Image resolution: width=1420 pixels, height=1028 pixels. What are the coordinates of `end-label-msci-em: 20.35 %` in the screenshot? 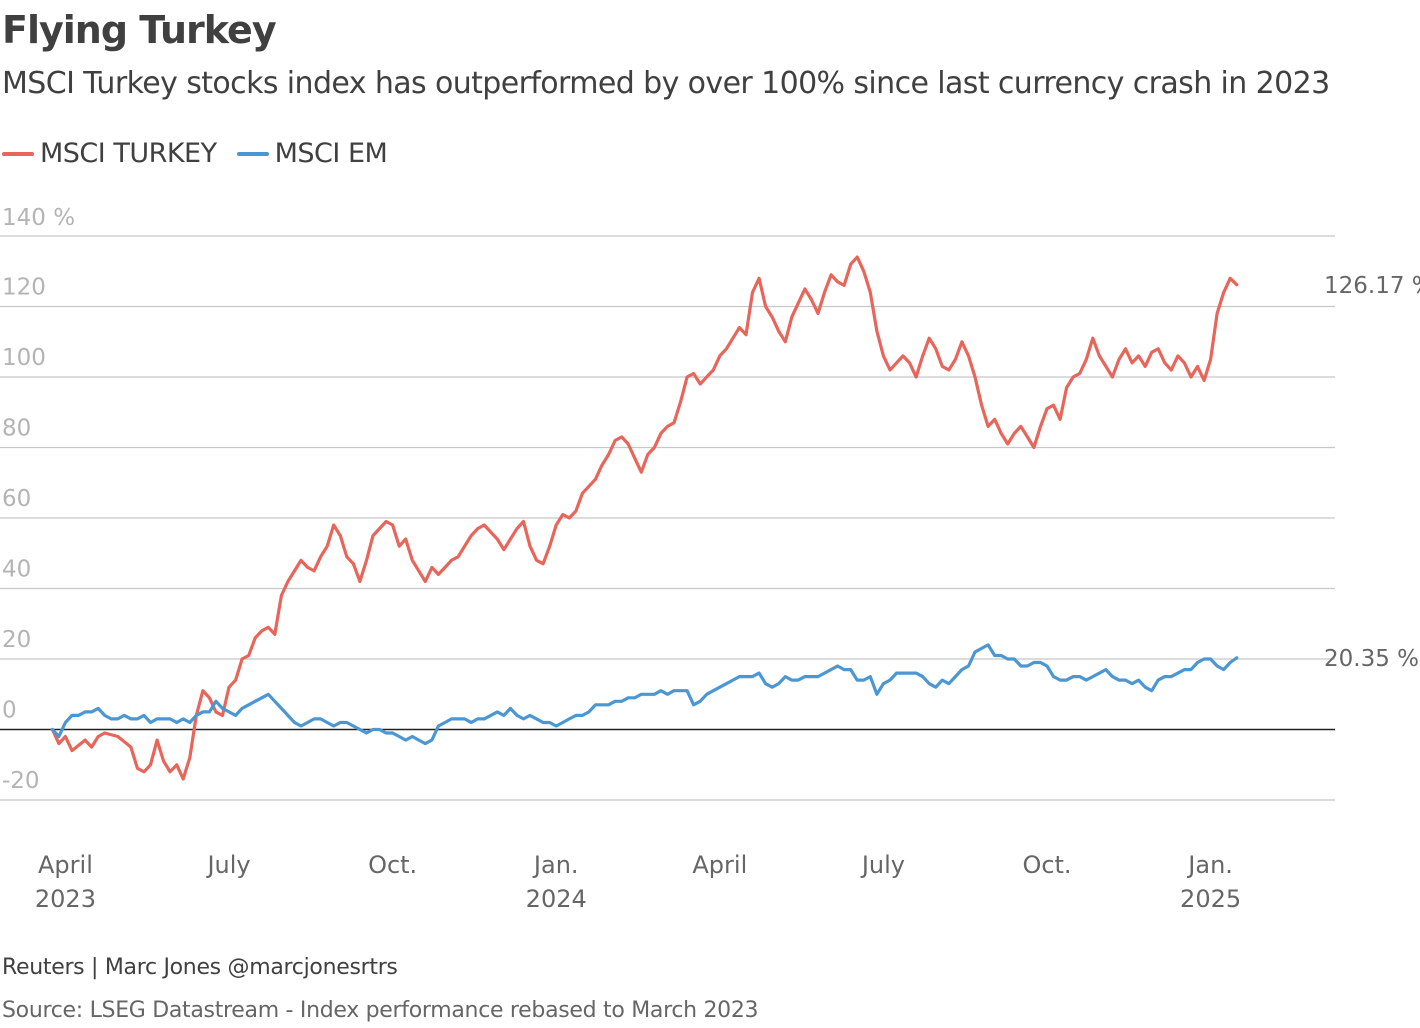 It's located at (1371, 659).